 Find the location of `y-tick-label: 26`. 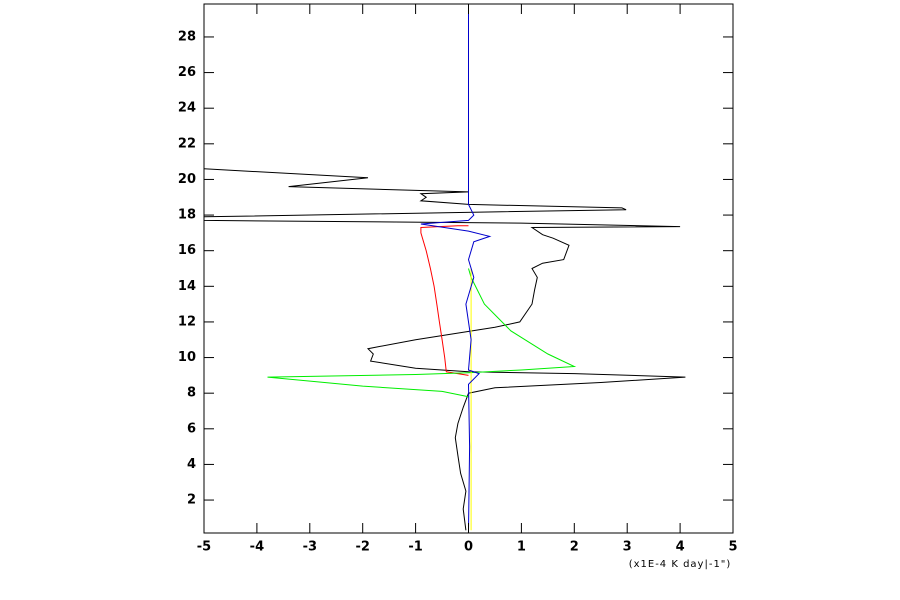

y-tick-label: 26 is located at coordinates (187, 72).